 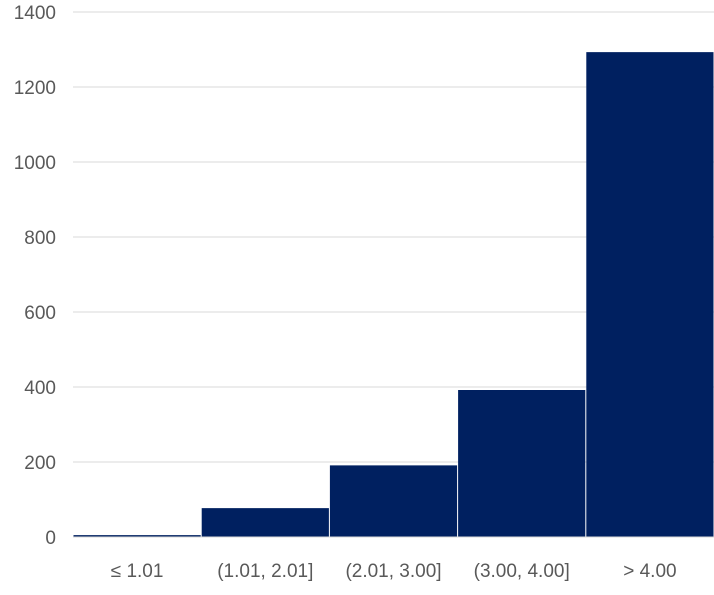 I want to click on x-tick-label-4: > 4.00, so click(x=649, y=571).